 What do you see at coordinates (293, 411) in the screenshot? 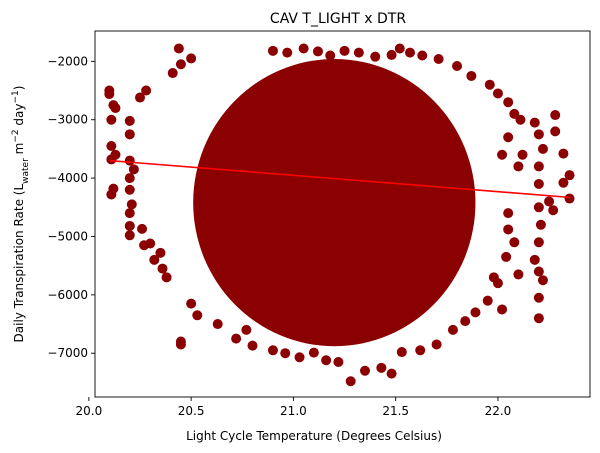
I see `x-tick-label: 21.0` at bounding box center [293, 411].